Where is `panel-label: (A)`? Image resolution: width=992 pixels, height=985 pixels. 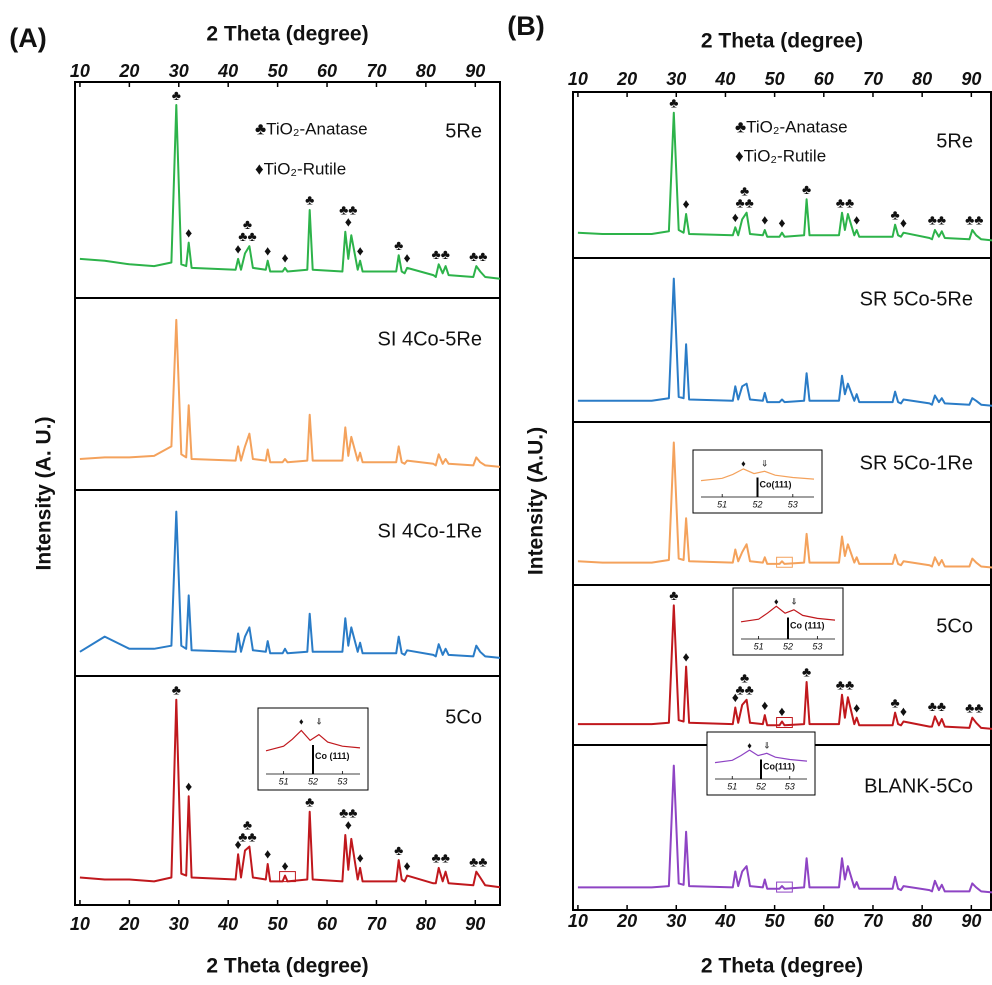
panel-label: (A) is located at coordinates (27, 38).